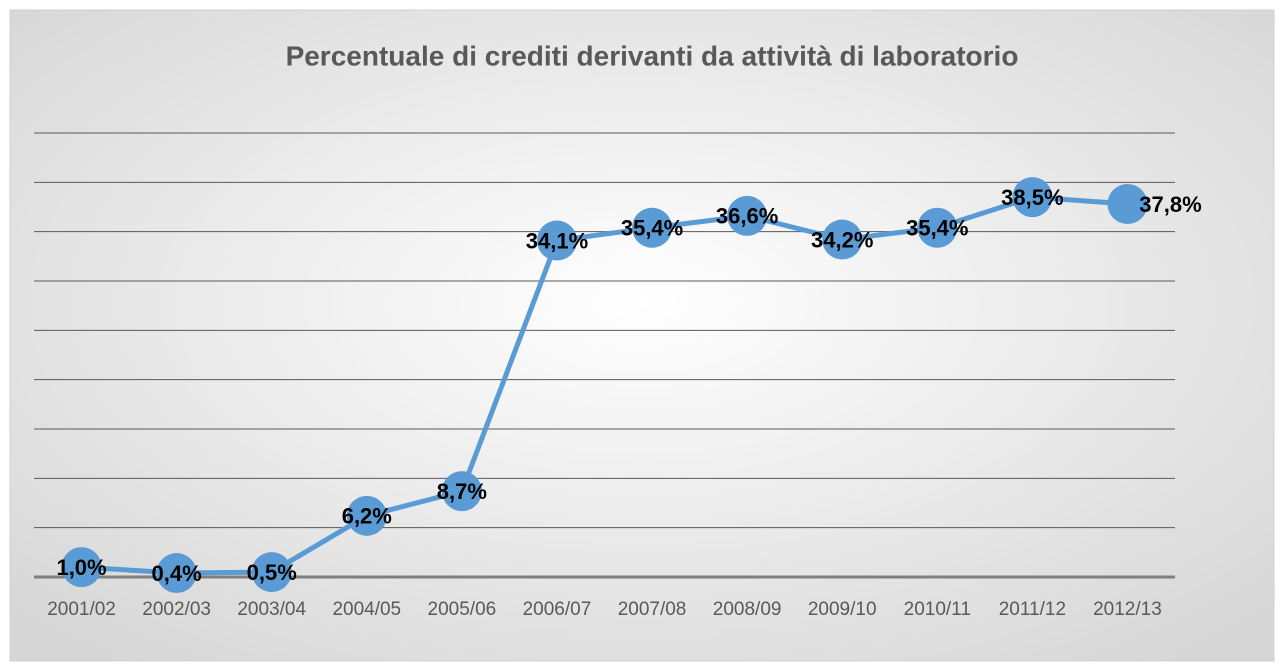 This screenshot has height=671, width=1284. What do you see at coordinates (937, 609) in the screenshot?
I see `x-tick-label: 2010/11` at bounding box center [937, 609].